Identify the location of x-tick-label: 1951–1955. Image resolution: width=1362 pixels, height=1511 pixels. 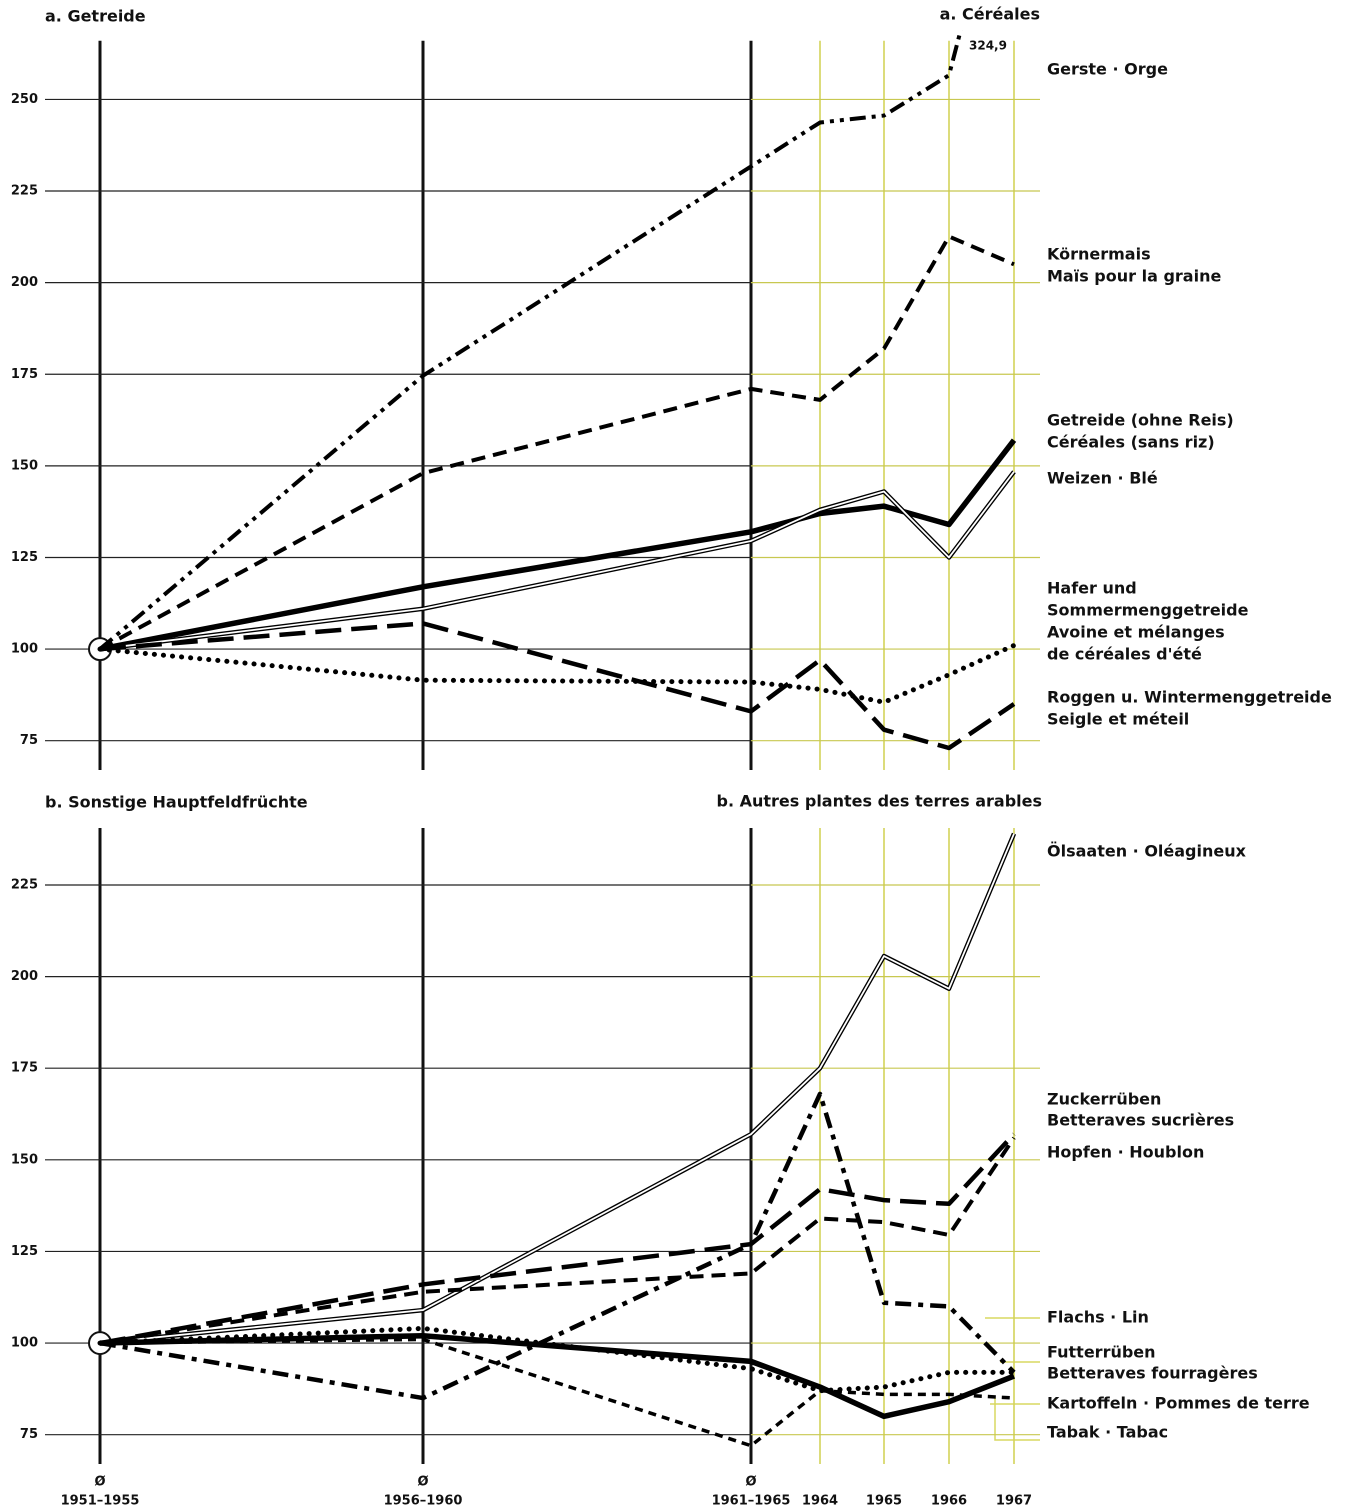
(100, 1501).